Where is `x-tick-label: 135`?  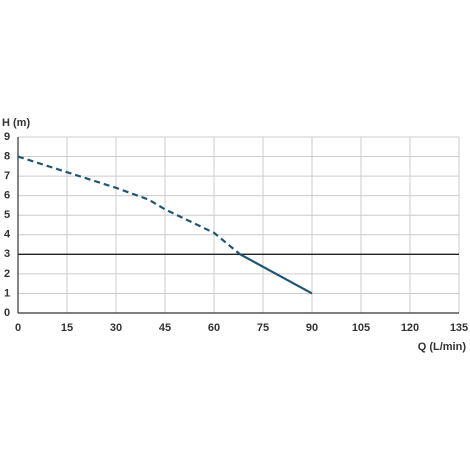
x-tick-label: 135 is located at coordinates (459, 328).